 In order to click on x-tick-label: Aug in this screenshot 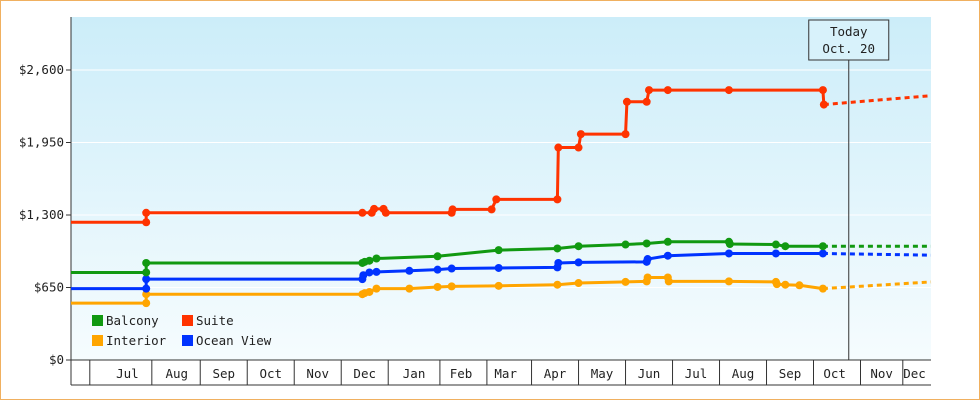, I will do `click(176, 373)`.